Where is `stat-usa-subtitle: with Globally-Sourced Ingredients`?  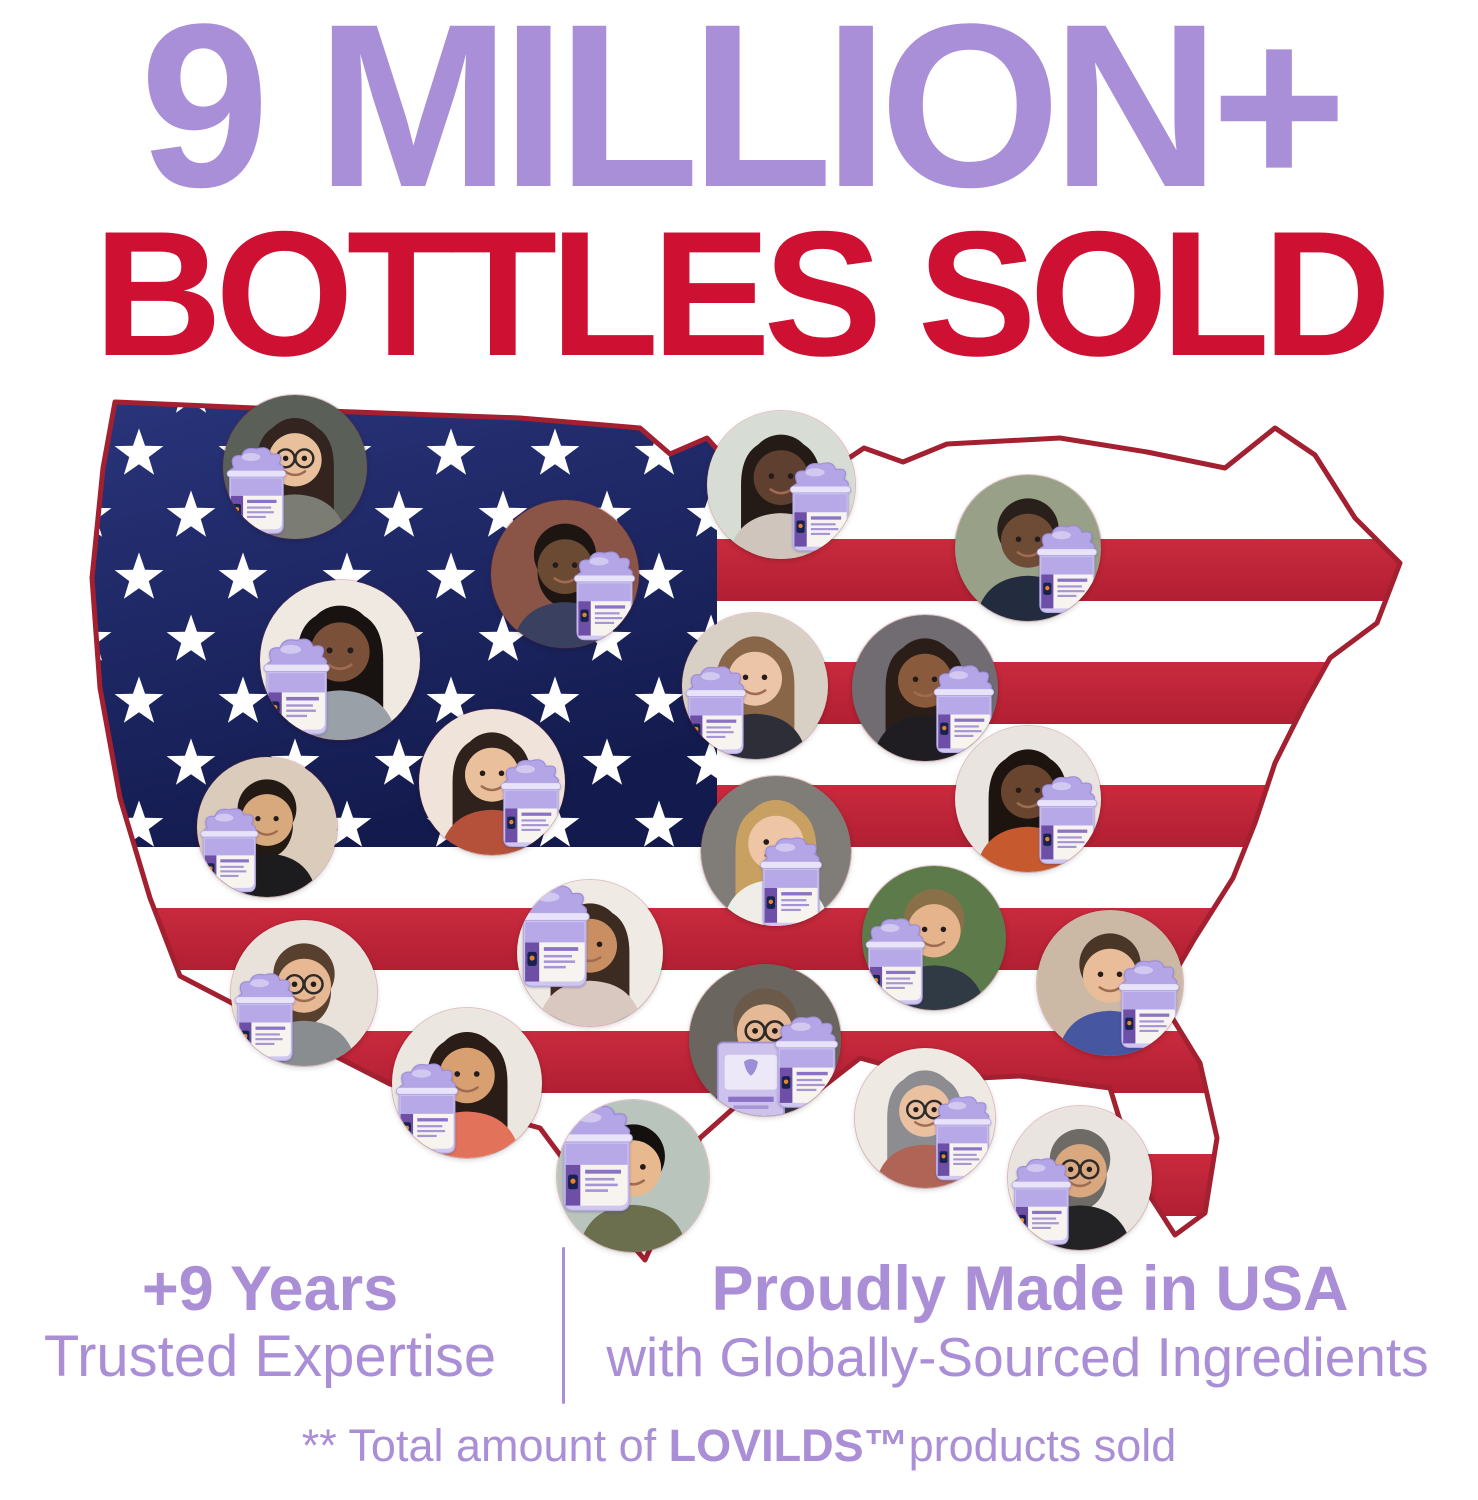
stat-usa-subtitle: with Globally-Sourced Ingredients is located at coordinates (1017, 1357).